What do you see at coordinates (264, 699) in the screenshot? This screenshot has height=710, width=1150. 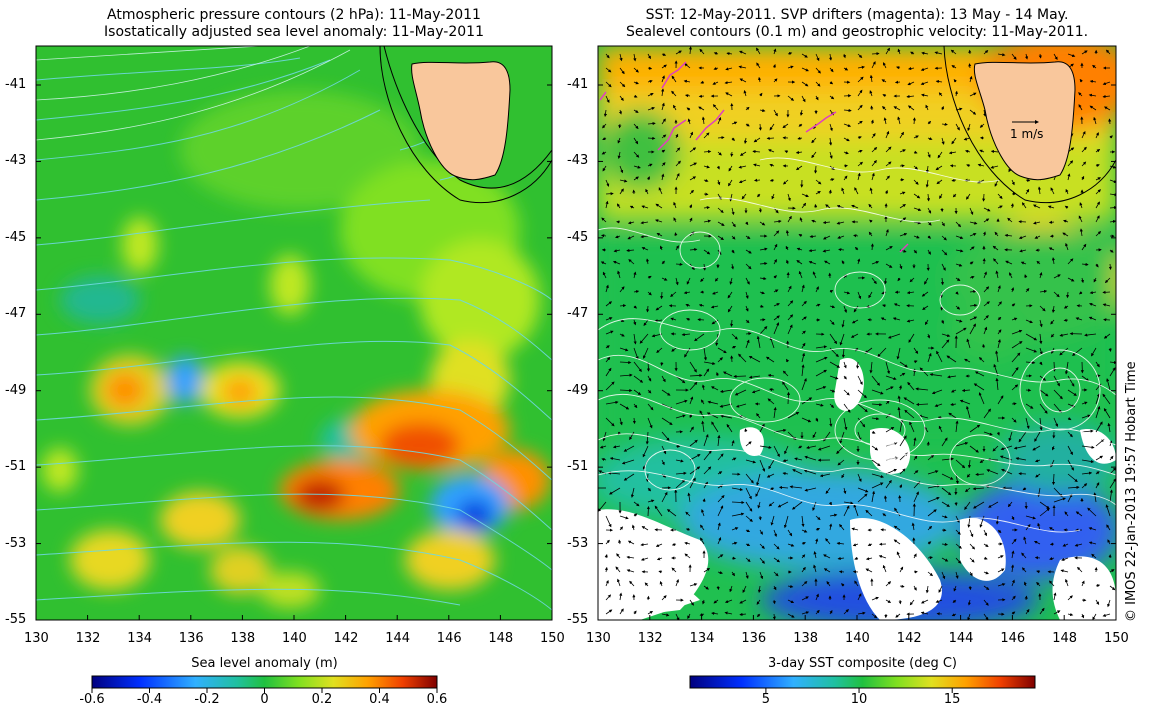 I see `left-colorbar-tick-label: 0` at bounding box center [264, 699].